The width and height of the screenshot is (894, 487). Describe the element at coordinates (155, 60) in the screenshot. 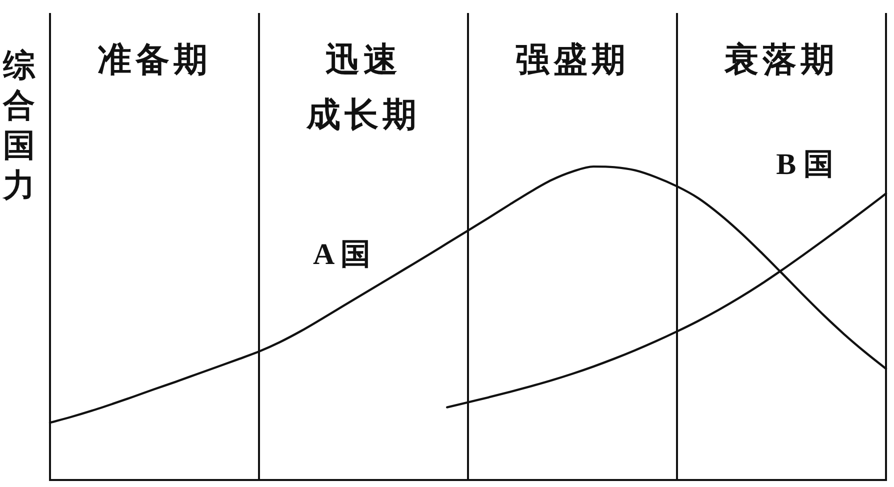

I see `text: 准备期` at that location.